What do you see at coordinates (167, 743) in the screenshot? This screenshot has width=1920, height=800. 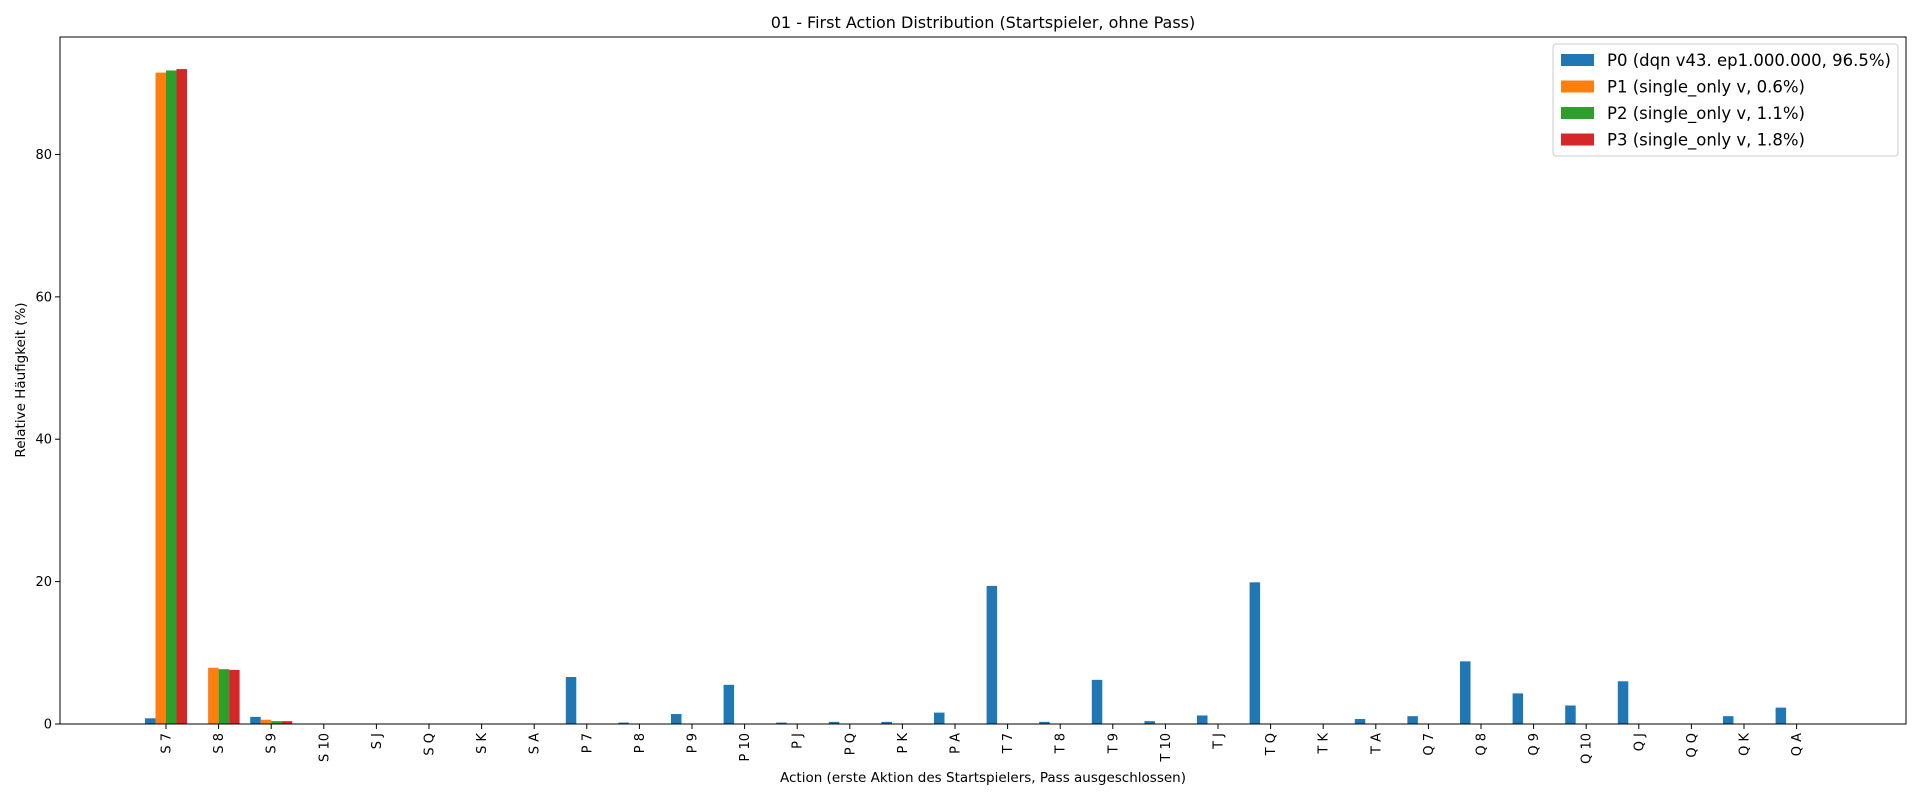 I see `x-tick-label: S 7` at bounding box center [167, 743].